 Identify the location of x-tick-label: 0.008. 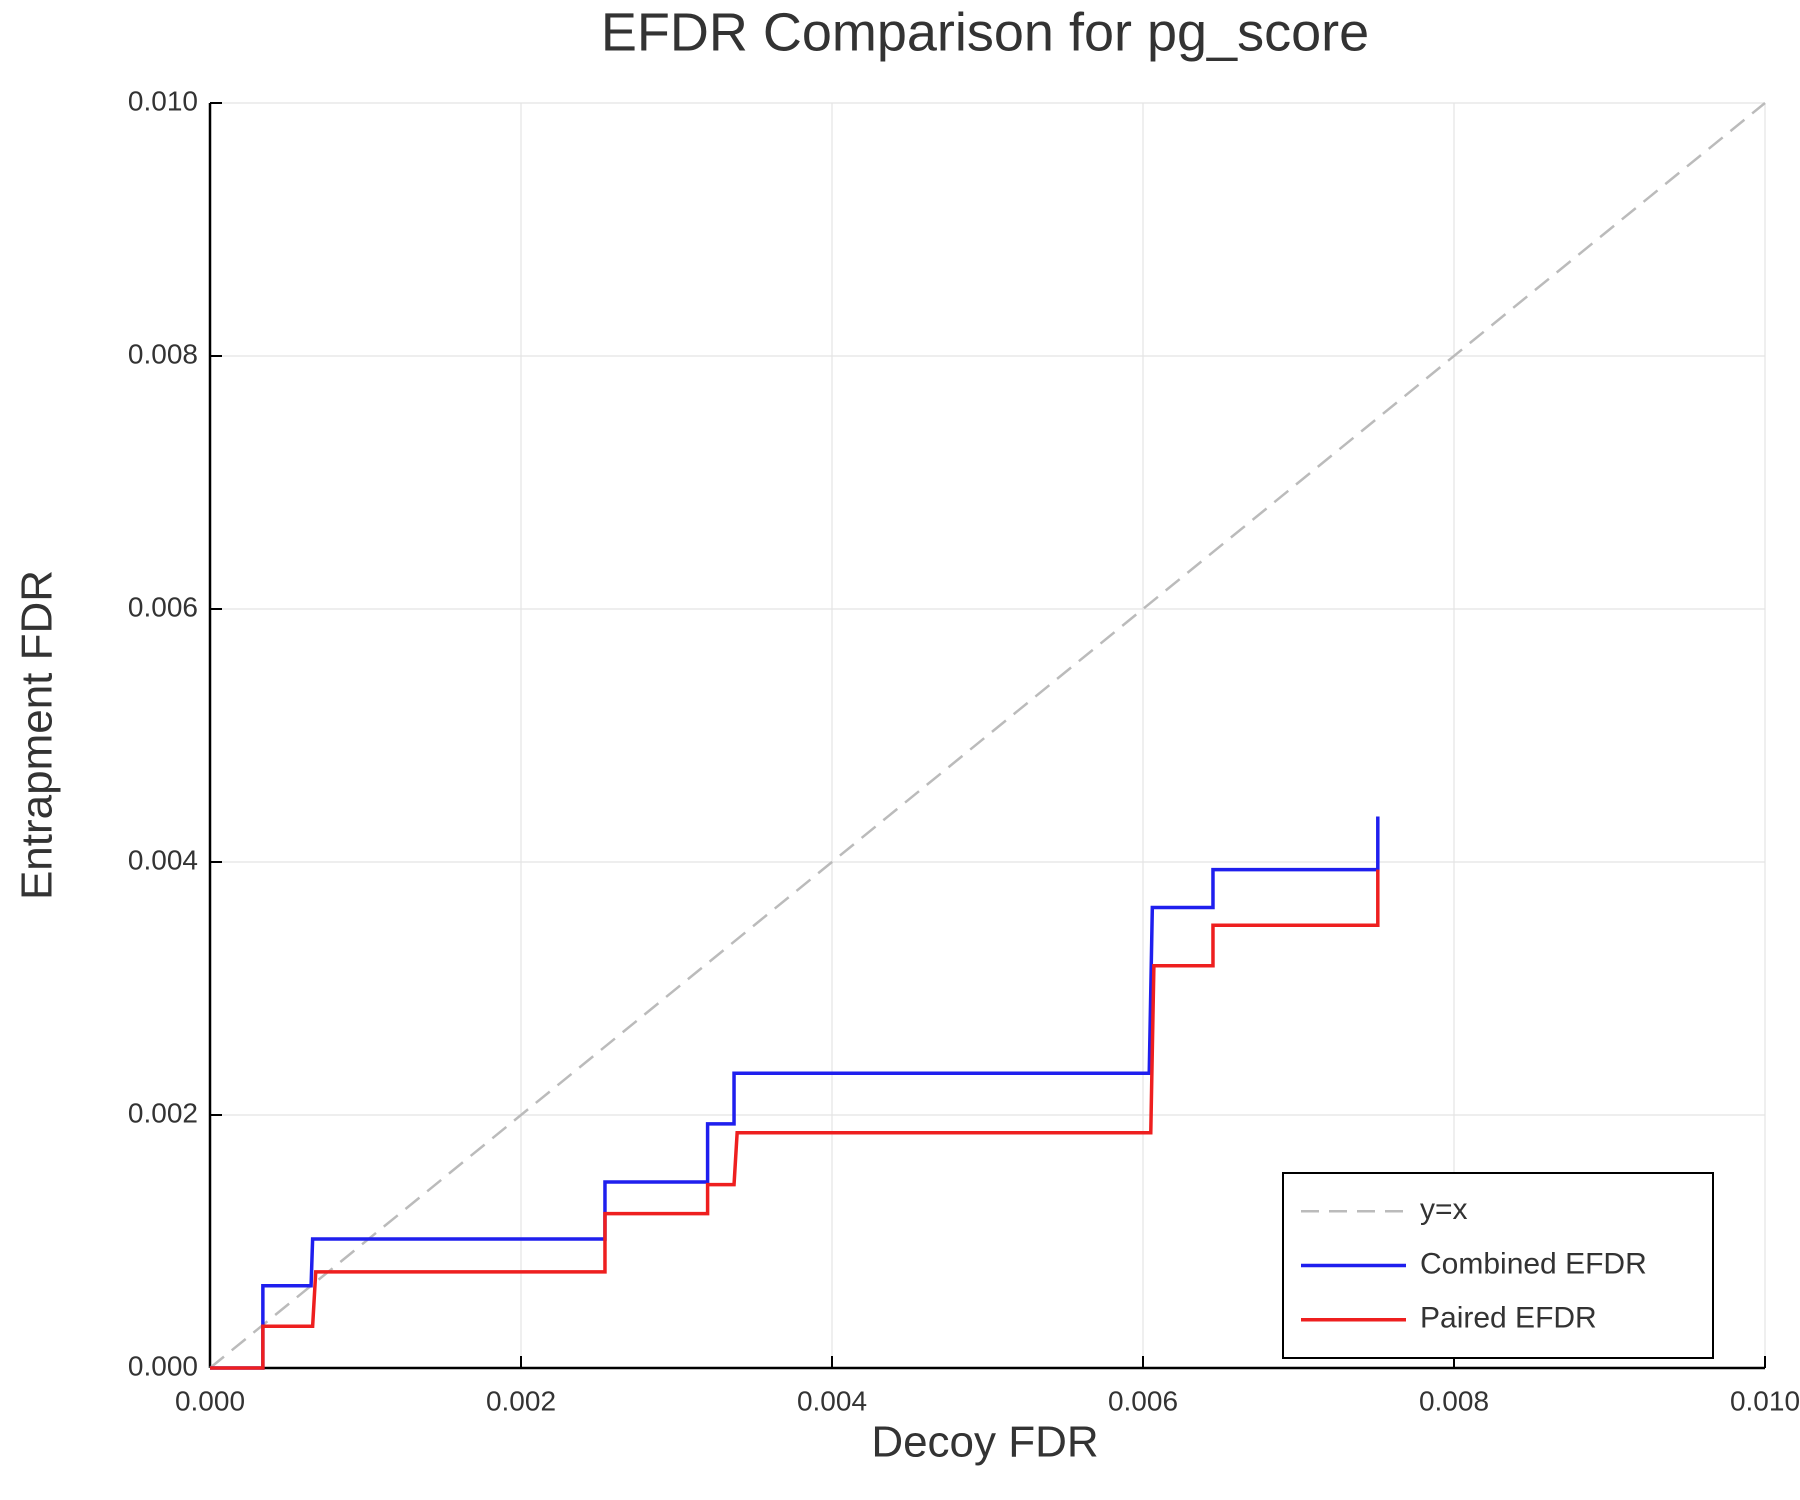
(1454, 1400).